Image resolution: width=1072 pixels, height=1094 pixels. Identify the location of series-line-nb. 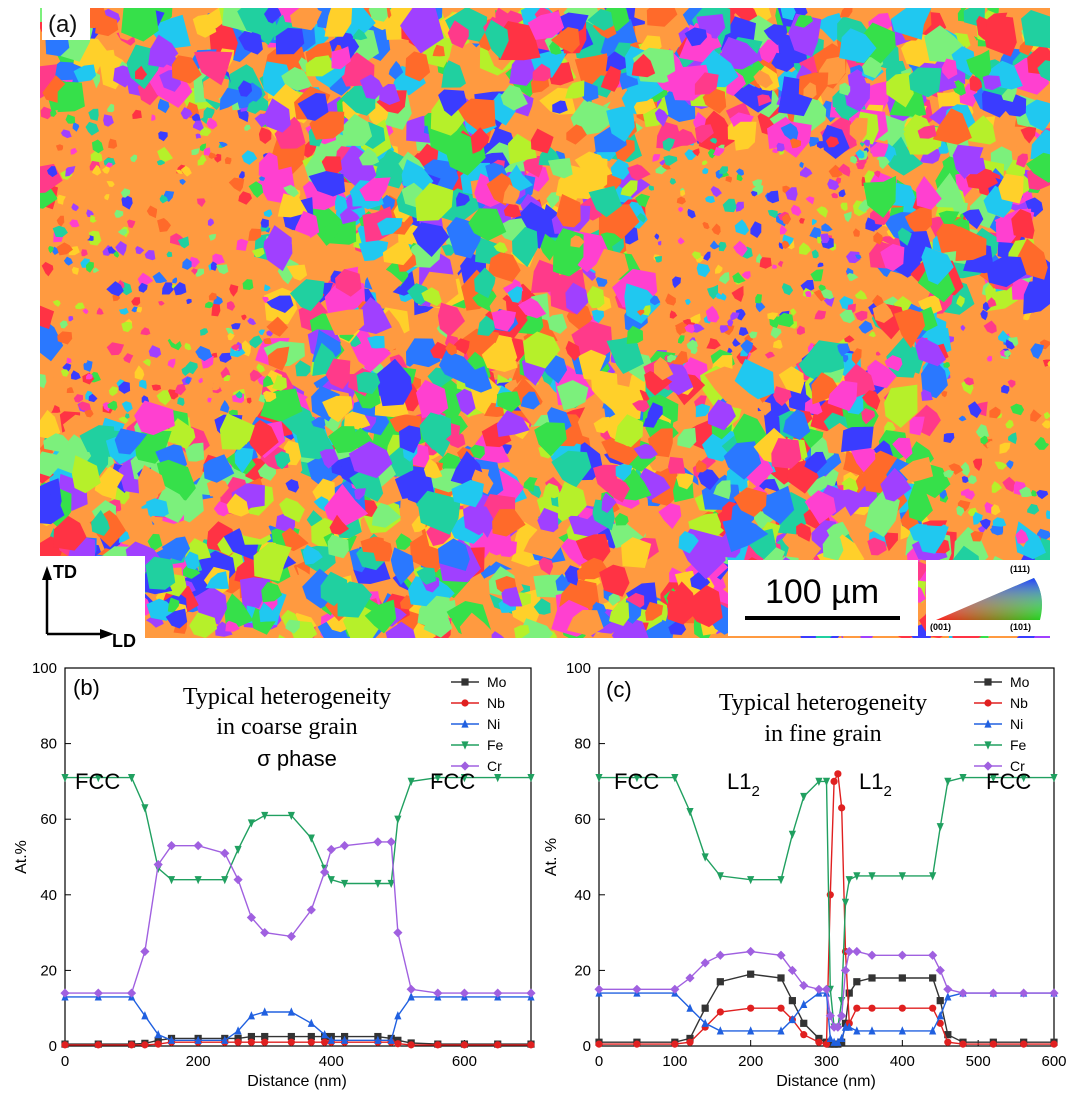
(826, 908).